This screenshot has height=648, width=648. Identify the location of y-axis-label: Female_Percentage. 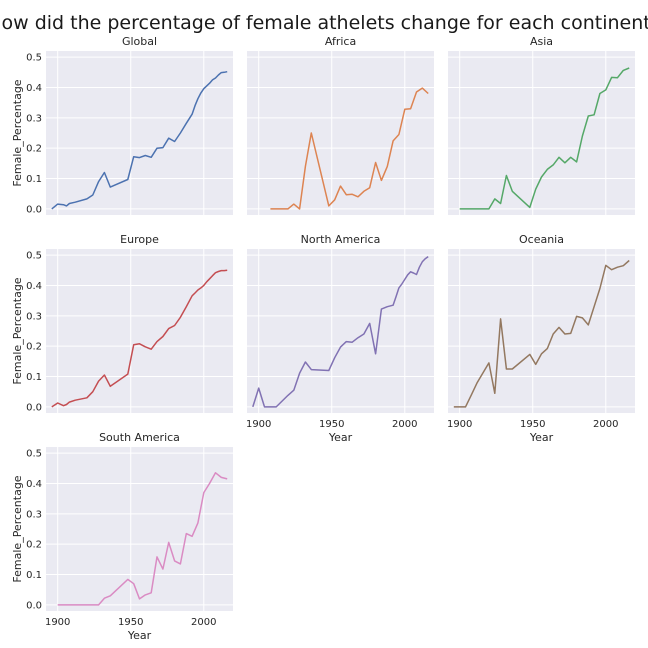
(17, 330).